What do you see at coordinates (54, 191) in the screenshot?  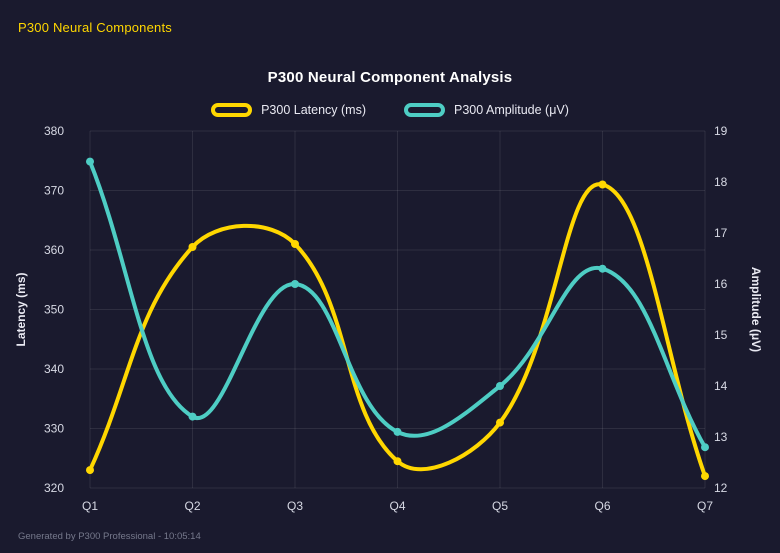 I see `left-axis-tick: 370` at bounding box center [54, 191].